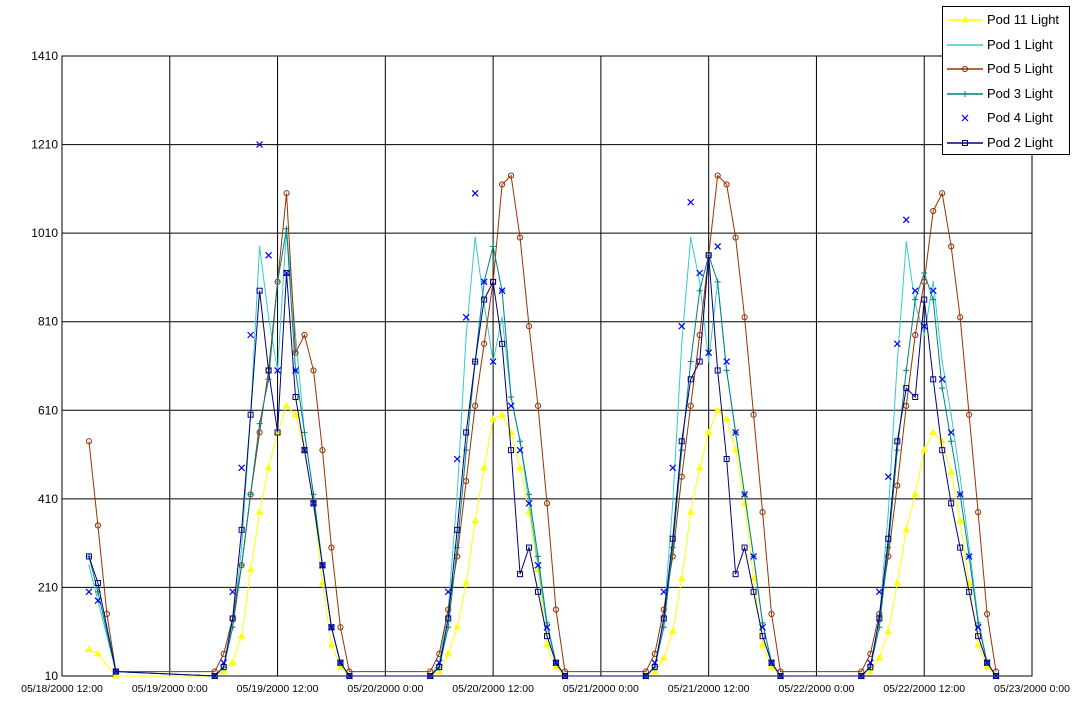  I want to click on legend-item: Pod 5 Light, so click(1007, 69).